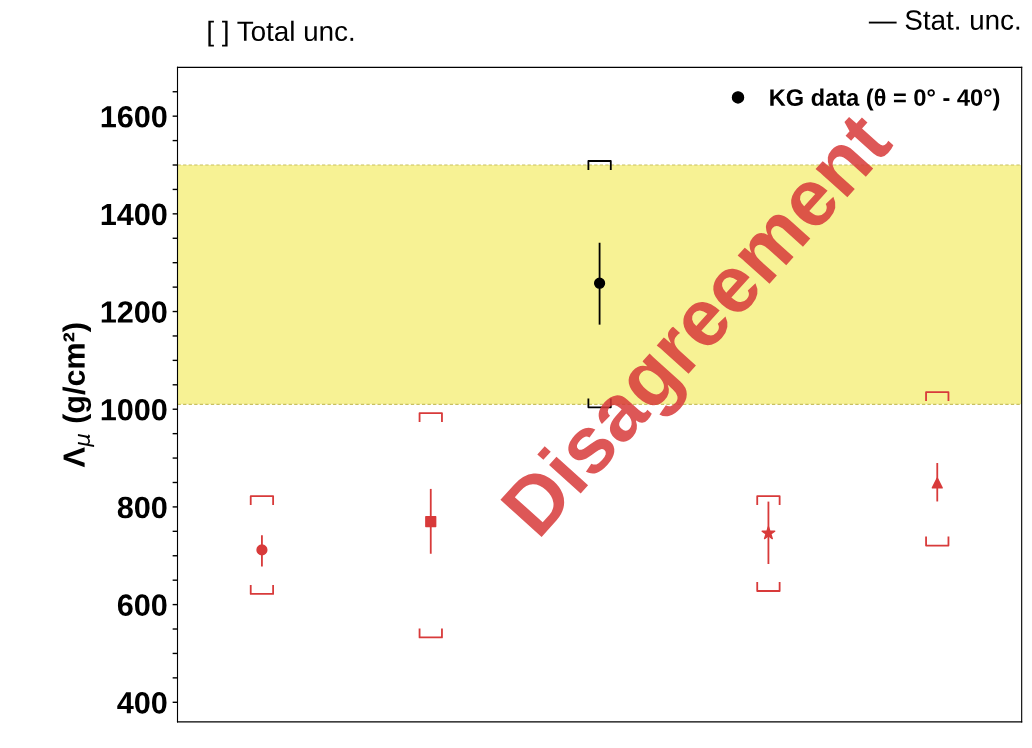  I want to click on text: [ ] Total unc., so click(281, 33).